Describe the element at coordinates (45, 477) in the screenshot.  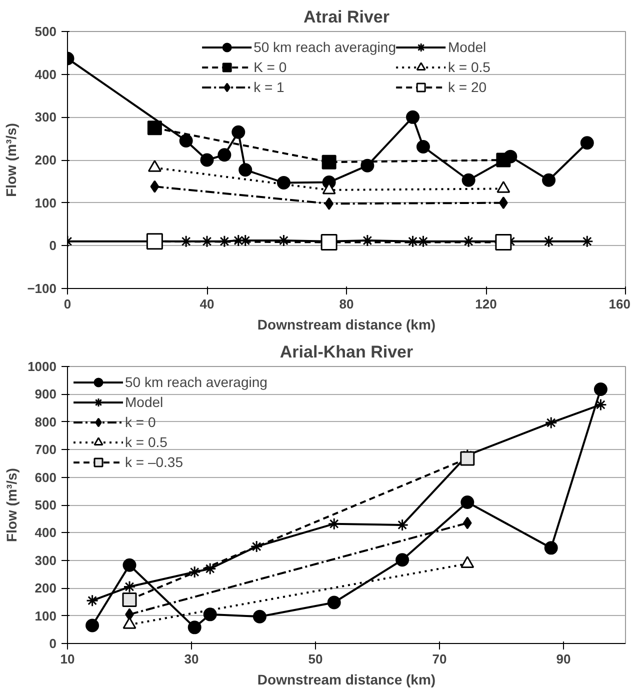
I see `y-tick-label: 600` at that location.